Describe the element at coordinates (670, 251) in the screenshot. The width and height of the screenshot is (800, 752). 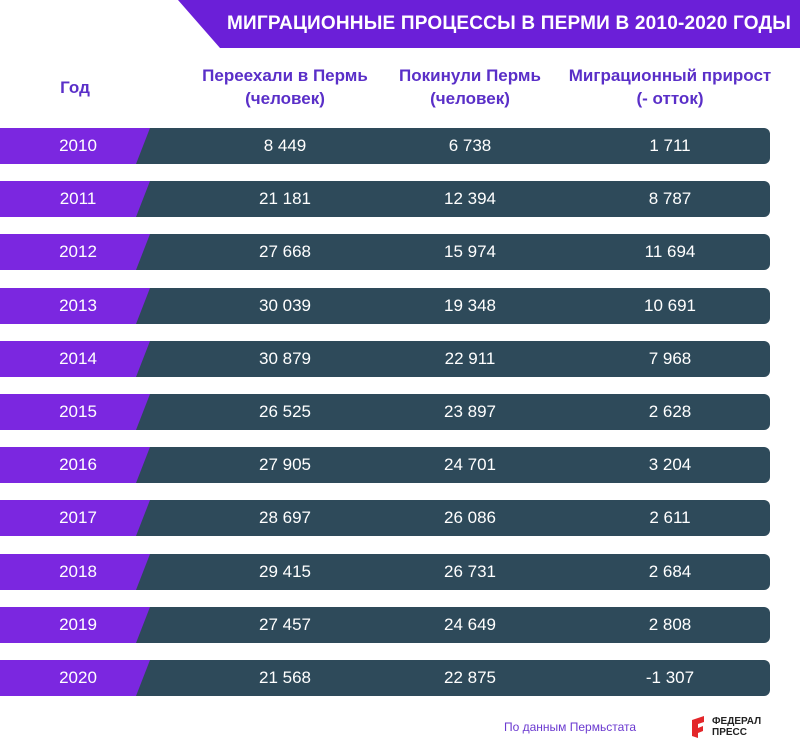
I see `cell-net: 11 694` at that location.